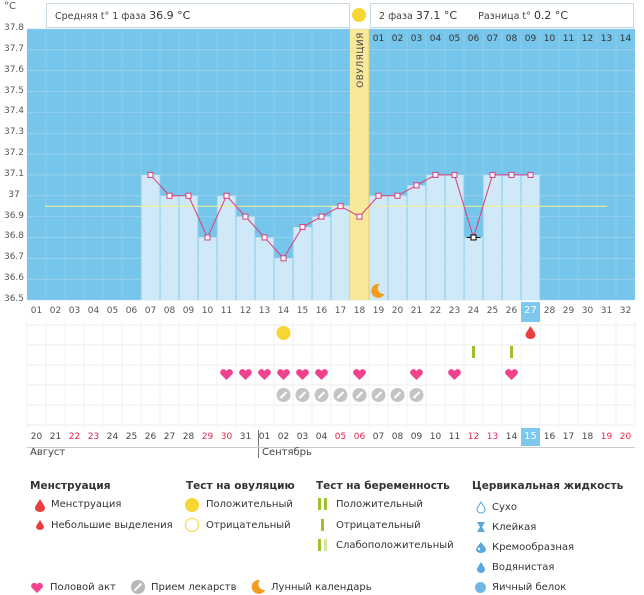 This screenshot has width=644, height=595. What do you see at coordinates (36, 311) in the screenshot?
I see `cycle-day-label: 01` at bounding box center [36, 311].